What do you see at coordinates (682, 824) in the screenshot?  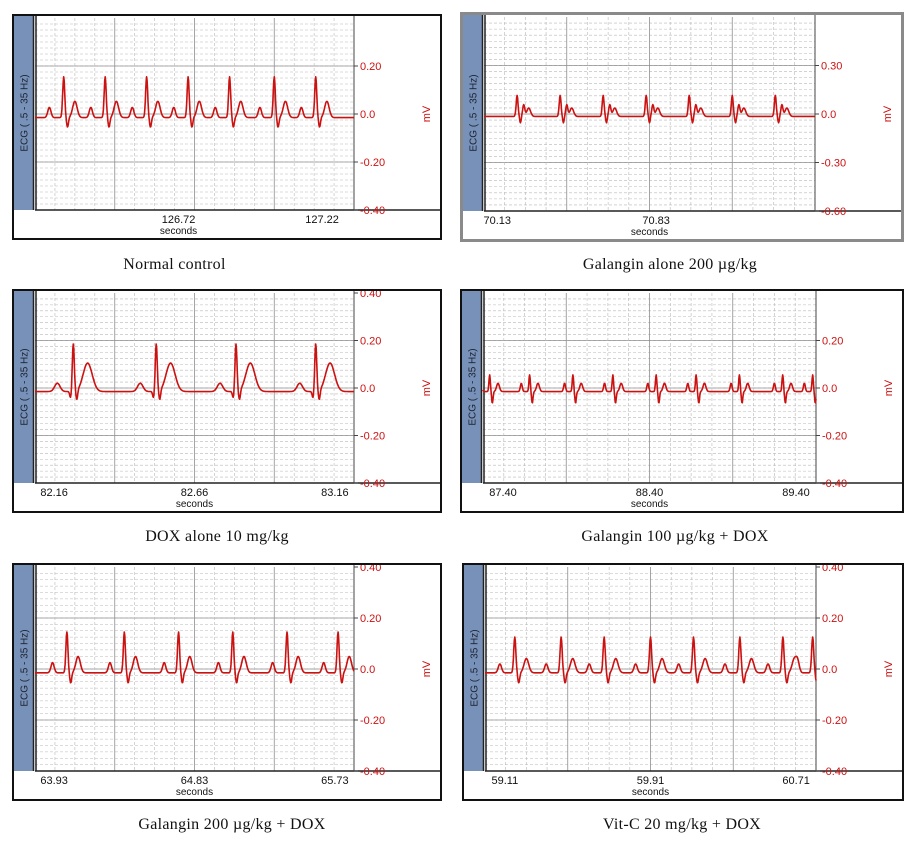 I see `panel-caption: Vit-C 20 mg/kg + DOX` at bounding box center [682, 824].